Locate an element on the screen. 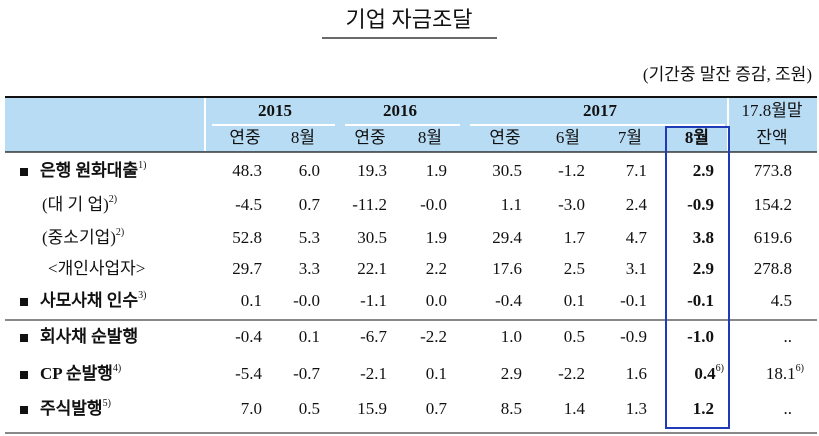 This screenshot has height=436, width=819. cell-value: -1.1 is located at coordinates (373, 300).